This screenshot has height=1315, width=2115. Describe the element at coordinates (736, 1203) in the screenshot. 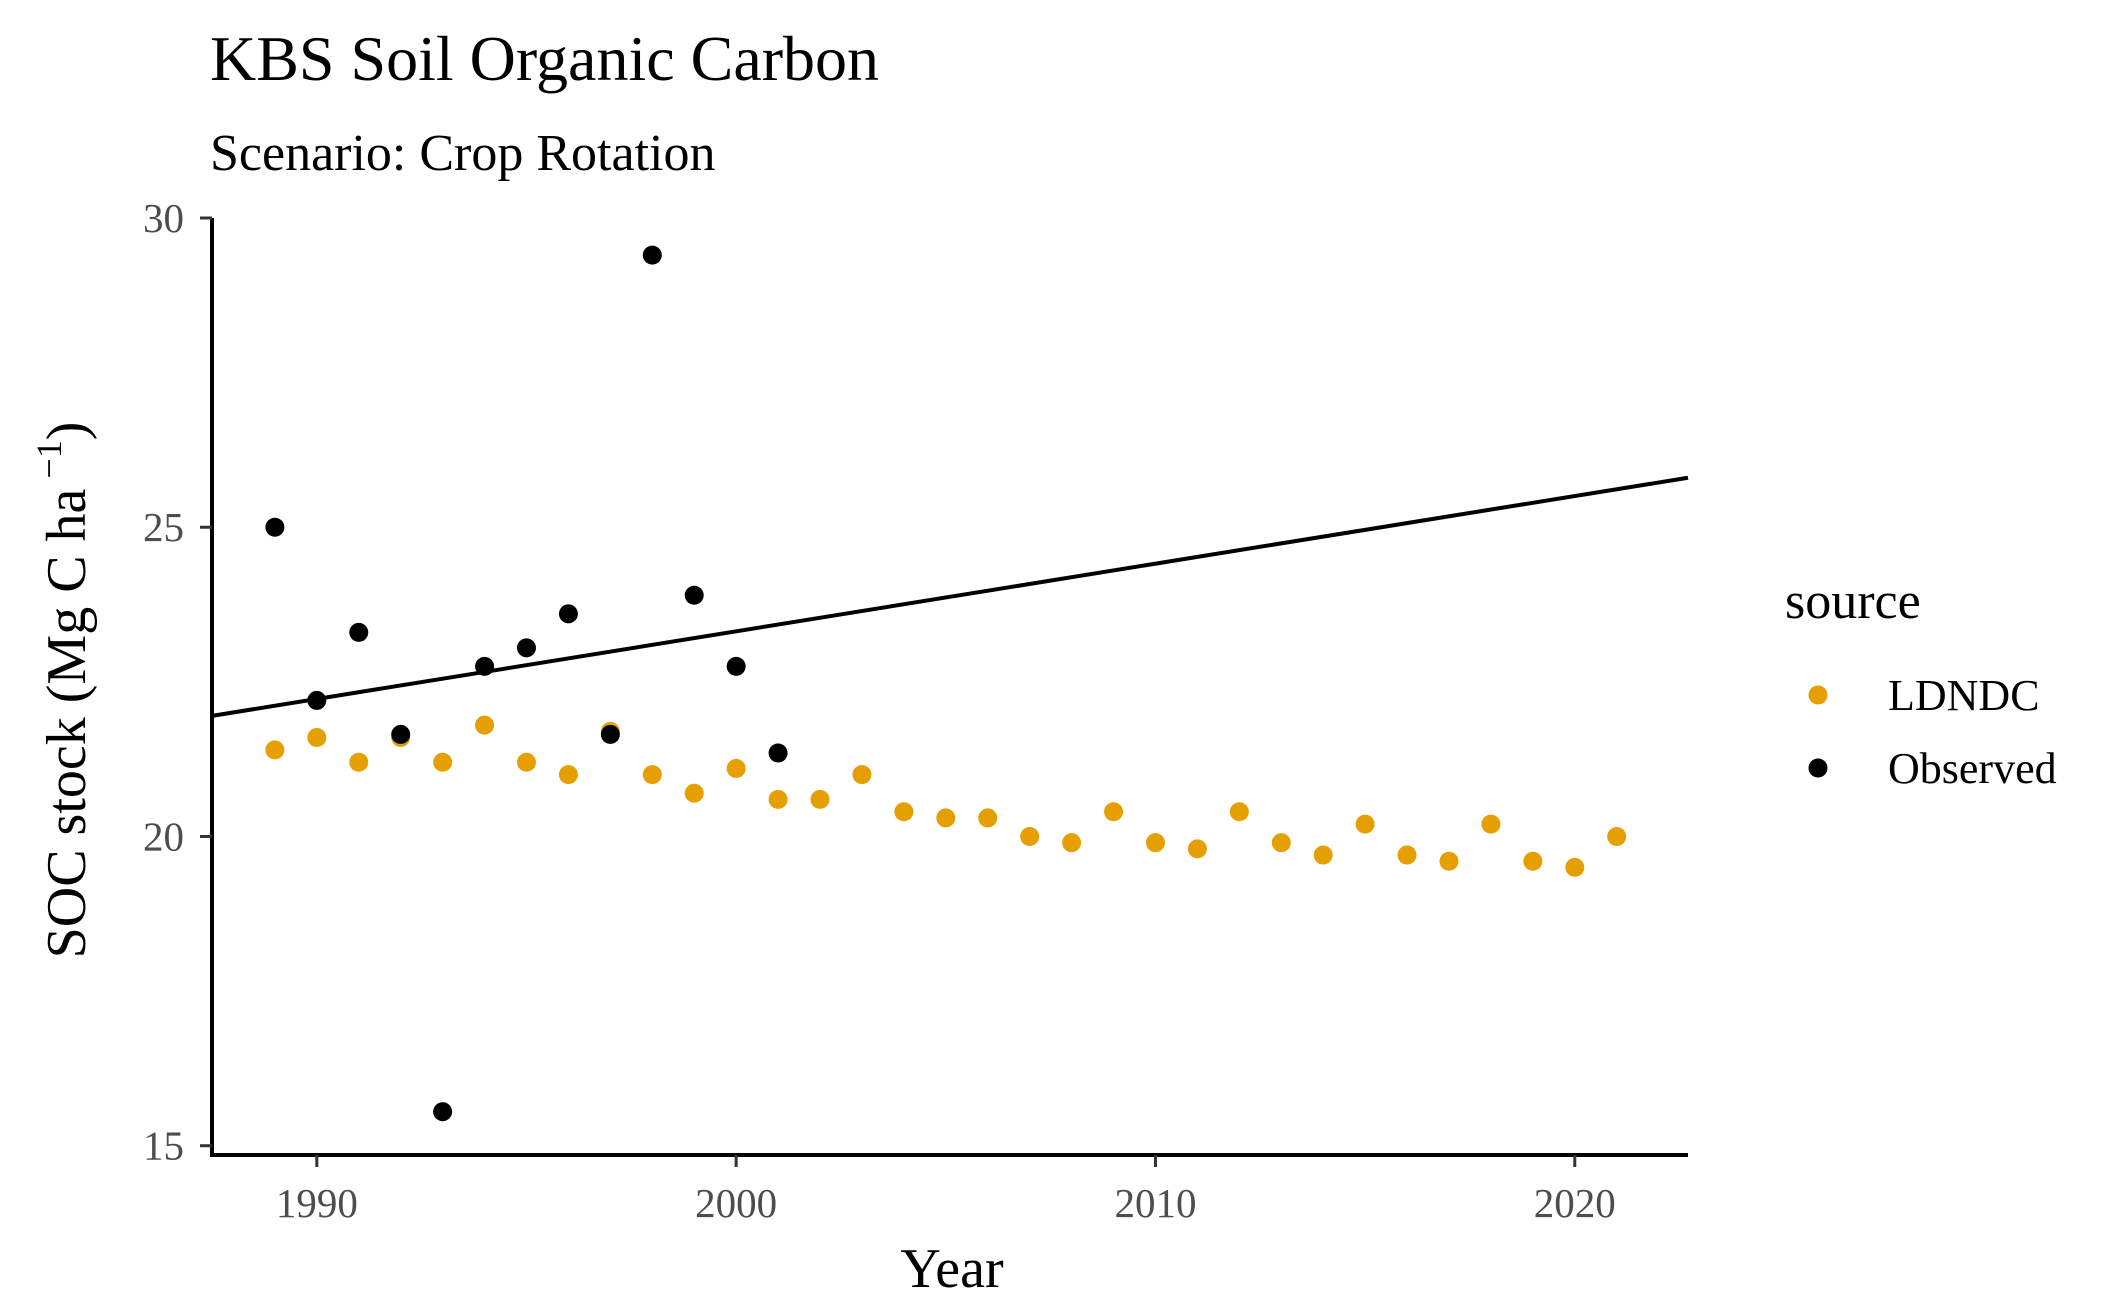

I see `x-tick-label: 2000` at that location.